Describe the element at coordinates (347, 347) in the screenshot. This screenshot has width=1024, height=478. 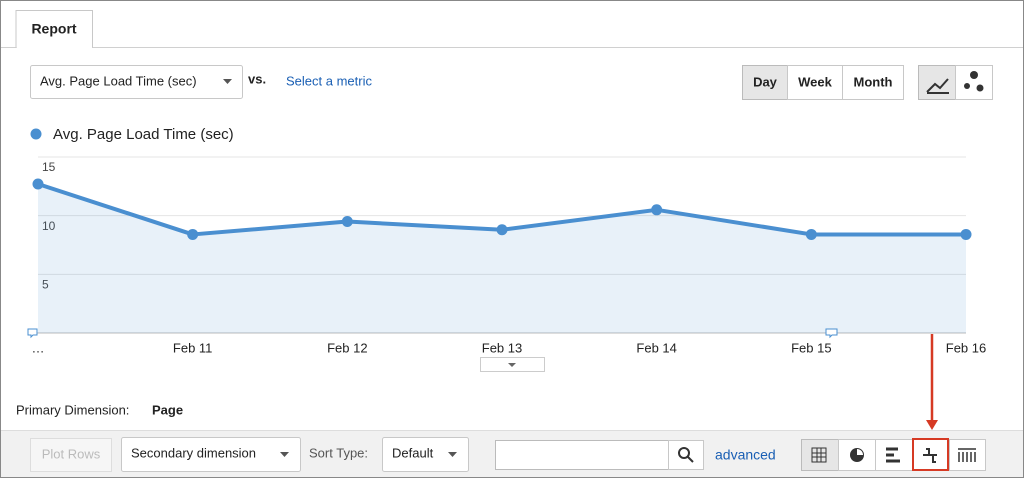
I see `x-tick-label: Feb 12` at that location.